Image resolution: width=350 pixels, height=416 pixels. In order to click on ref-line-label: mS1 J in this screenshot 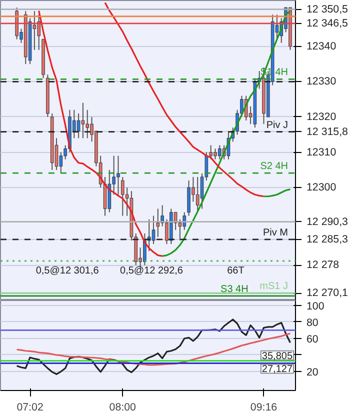, I will do `click(274, 286)`.